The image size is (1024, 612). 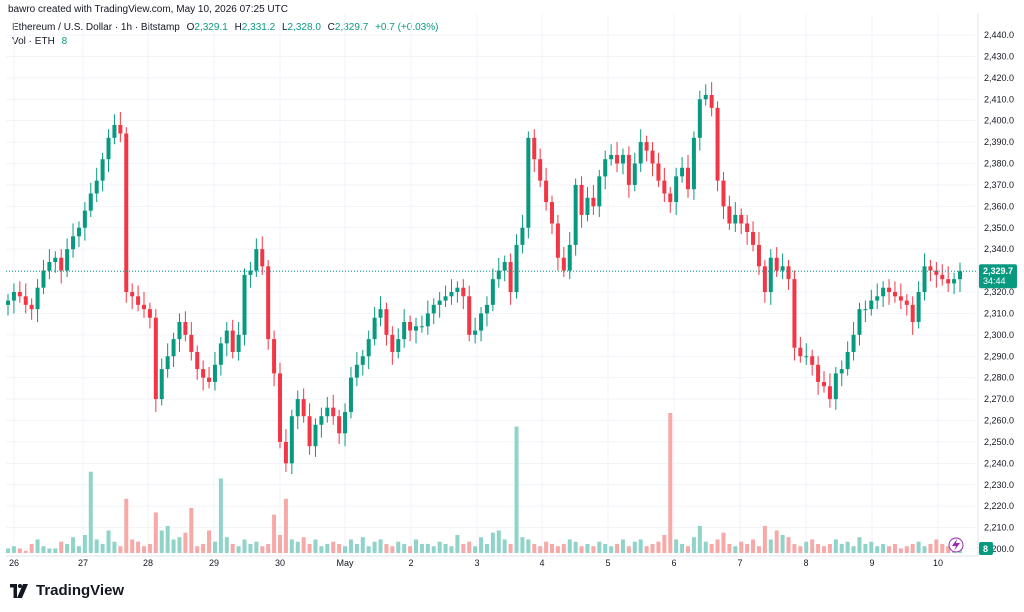 What do you see at coordinates (994, 281) in the screenshot?
I see `price-tag-countdown: 34:44` at bounding box center [994, 281].